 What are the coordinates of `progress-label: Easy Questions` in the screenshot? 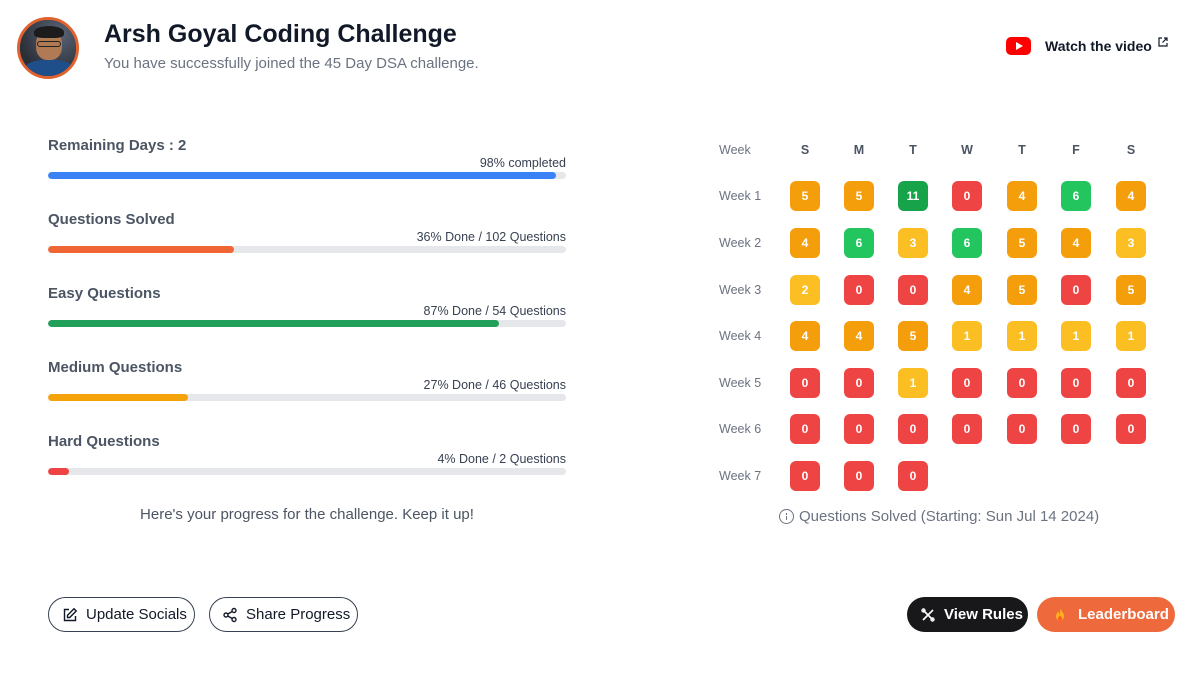 It's located at (104, 293).